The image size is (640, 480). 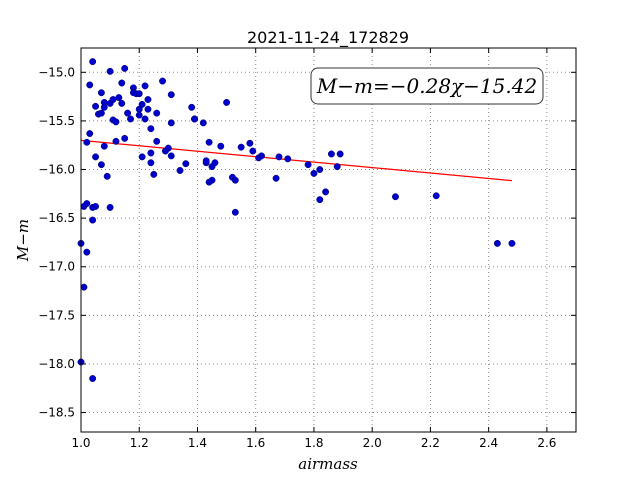 I want to click on y-tick-label: −18.5, so click(x=56, y=413).